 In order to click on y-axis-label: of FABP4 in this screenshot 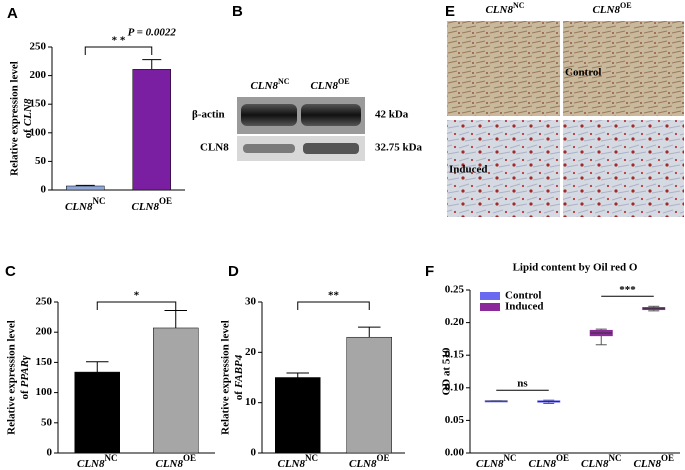, I will do `click(239, 377)`.